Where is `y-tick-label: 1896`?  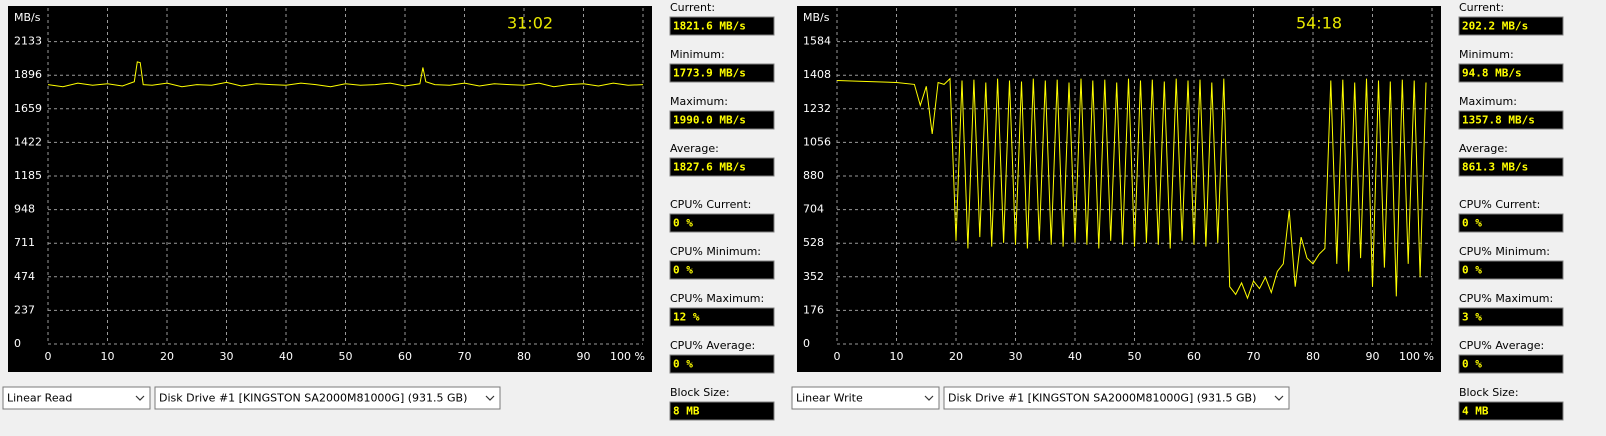
y-tick-label: 1896 is located at coordinates (28, 74).